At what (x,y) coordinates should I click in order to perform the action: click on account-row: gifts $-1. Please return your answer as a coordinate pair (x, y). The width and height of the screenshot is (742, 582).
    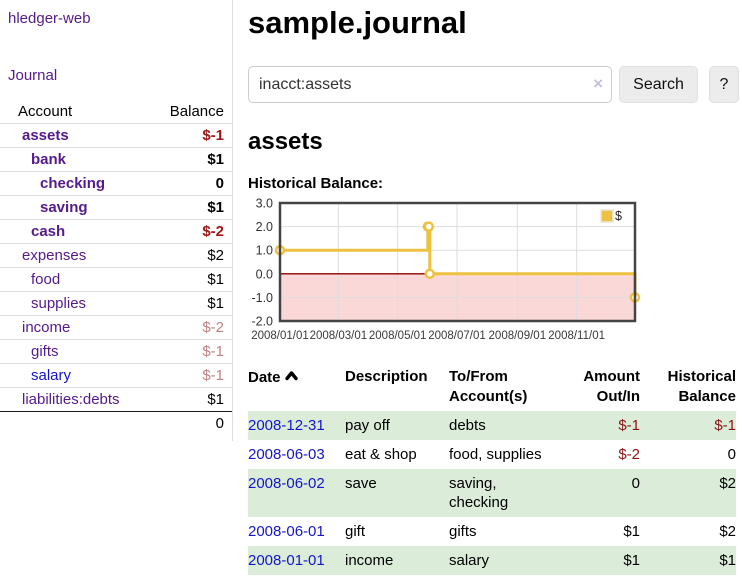
    Looking at the image, I should click on (116, 351).